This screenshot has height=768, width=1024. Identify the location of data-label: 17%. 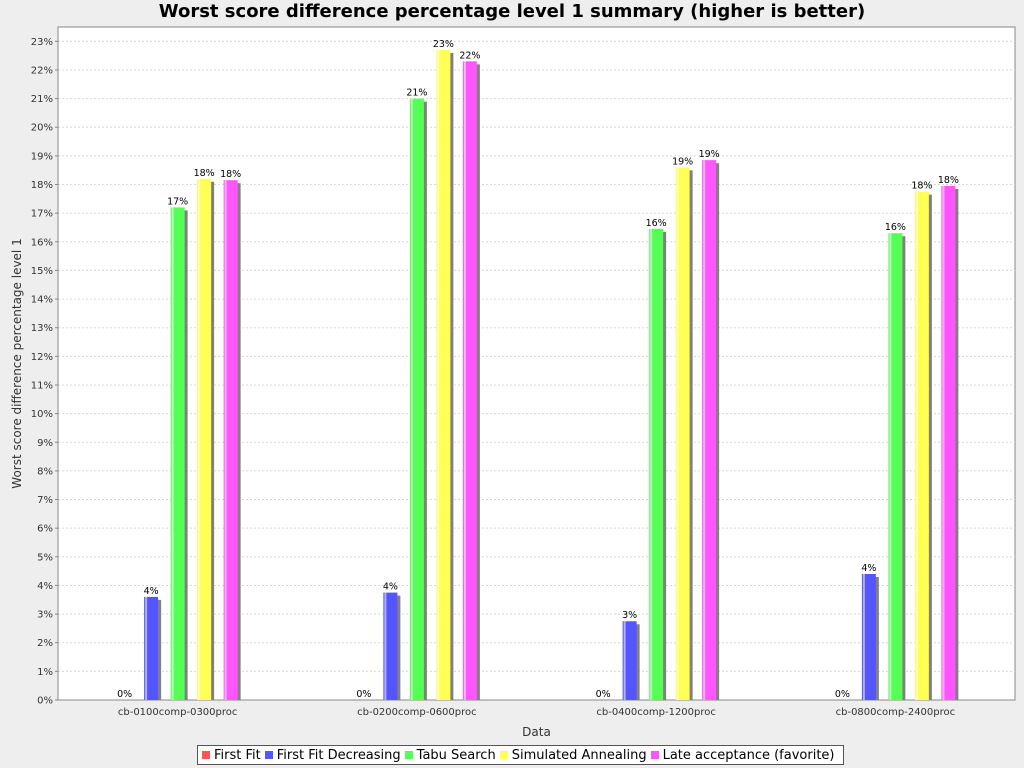
(177, 201).